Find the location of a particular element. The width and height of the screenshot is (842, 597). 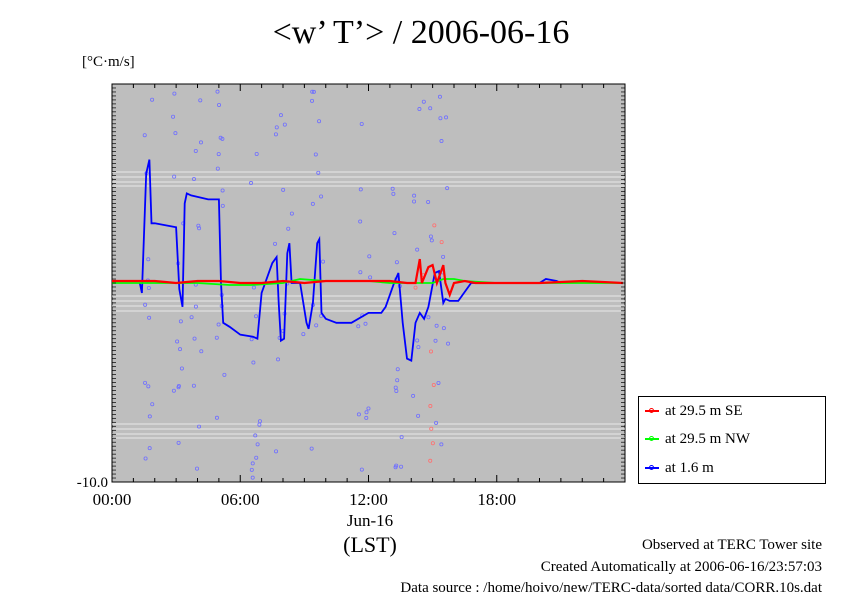

chart-title: <w’ T’> / 2006-06-16 is located at coordinates (421, 32).